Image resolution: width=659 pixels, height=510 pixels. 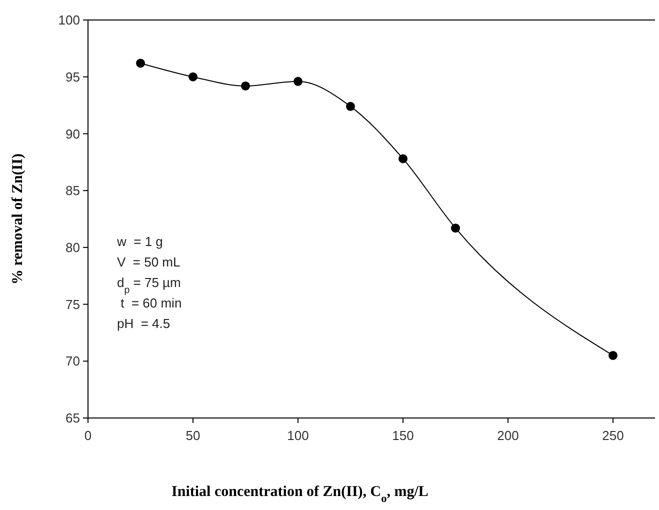 I want to click on x-tick-label: 200, so click(x=508, y=435).